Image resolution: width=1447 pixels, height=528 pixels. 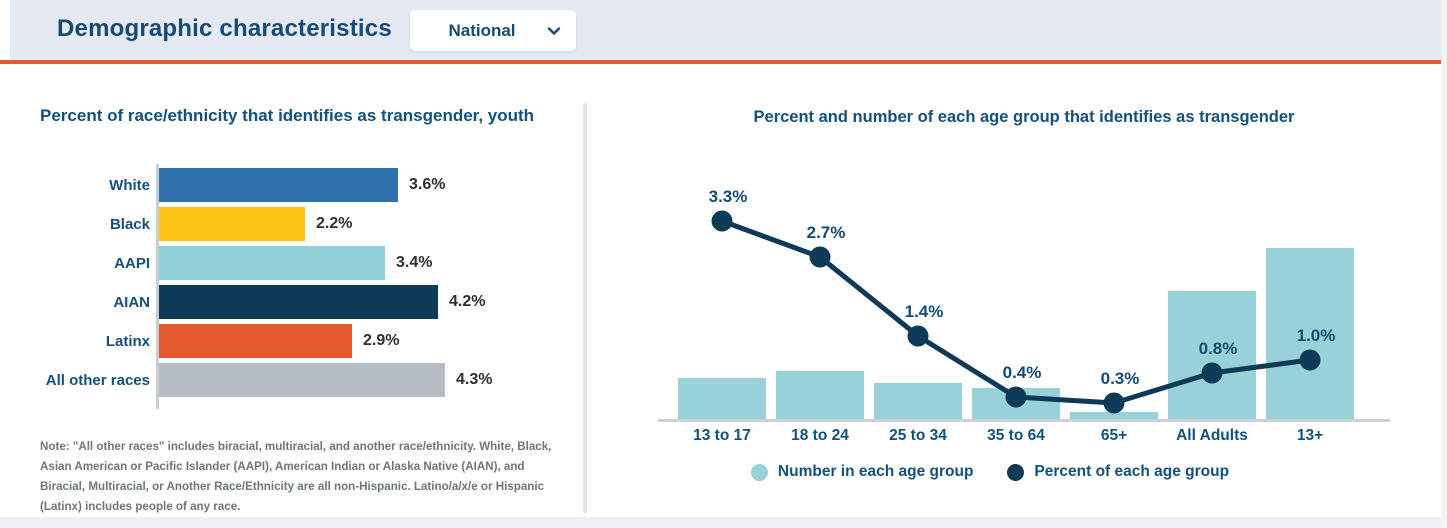 I want to click on value-label-all-other-races: 4.3%, so click(x=474, y=379).